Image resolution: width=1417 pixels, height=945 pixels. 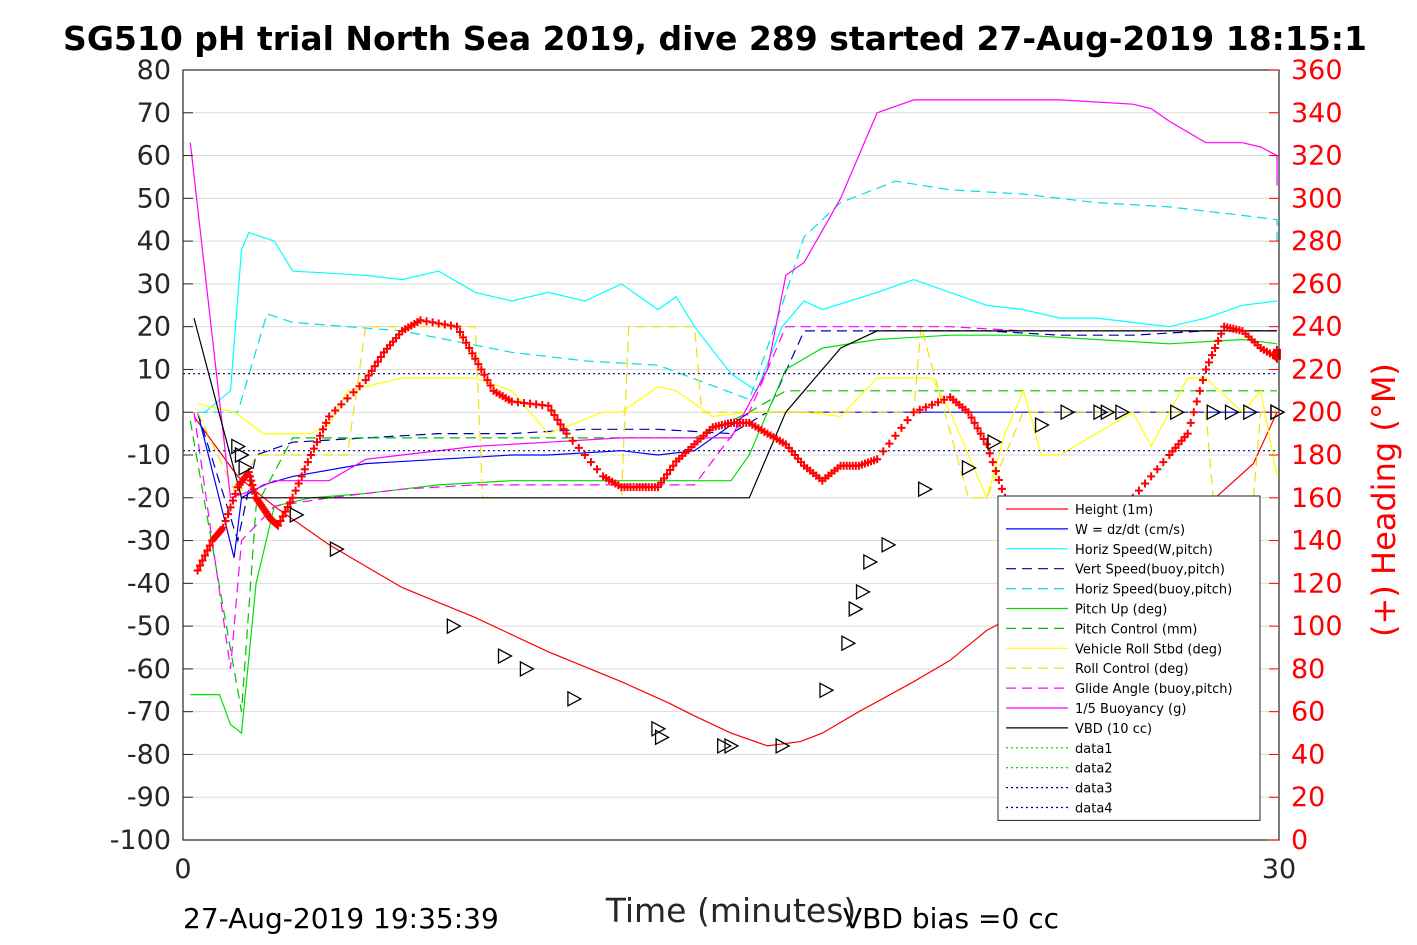 I want to click on y-tick-label: -10, so click(x=149, y=455).